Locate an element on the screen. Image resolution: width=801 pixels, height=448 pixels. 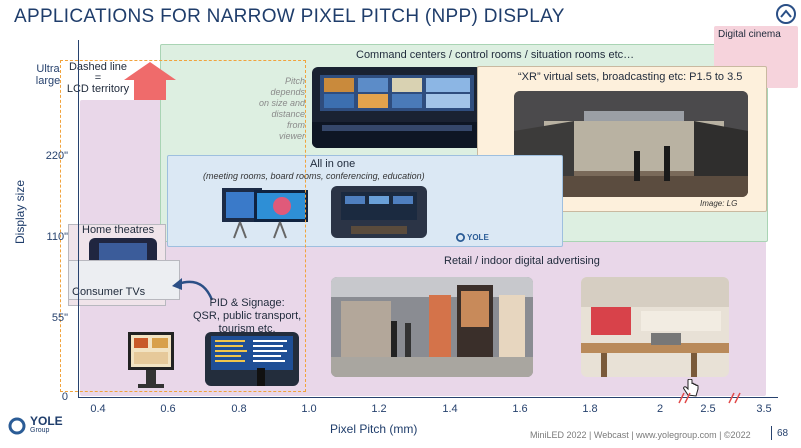
all-in-one-display-photo is located at coordinates (265, 216).